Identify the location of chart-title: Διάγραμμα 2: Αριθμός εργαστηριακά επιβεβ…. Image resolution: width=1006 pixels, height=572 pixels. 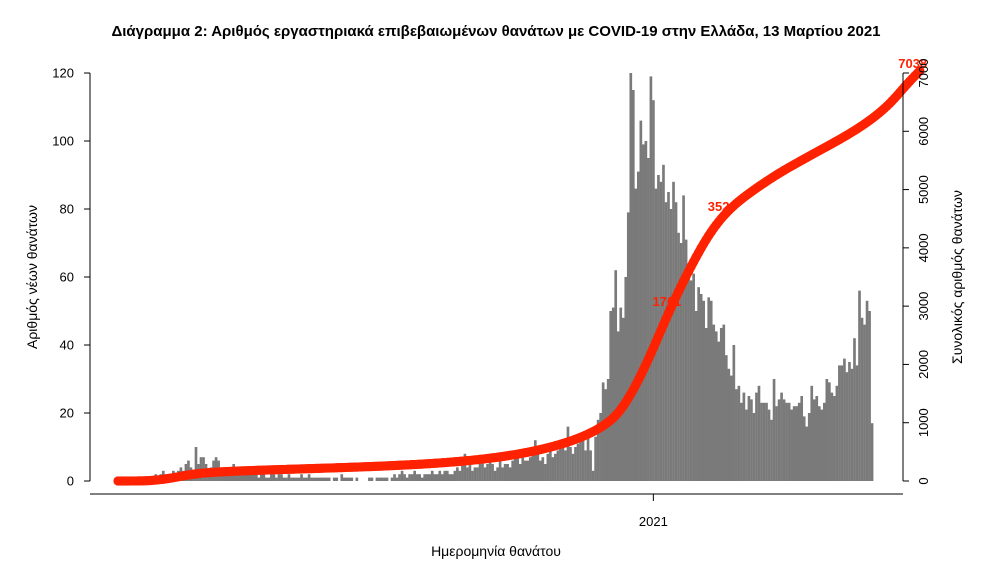
(495, 31).